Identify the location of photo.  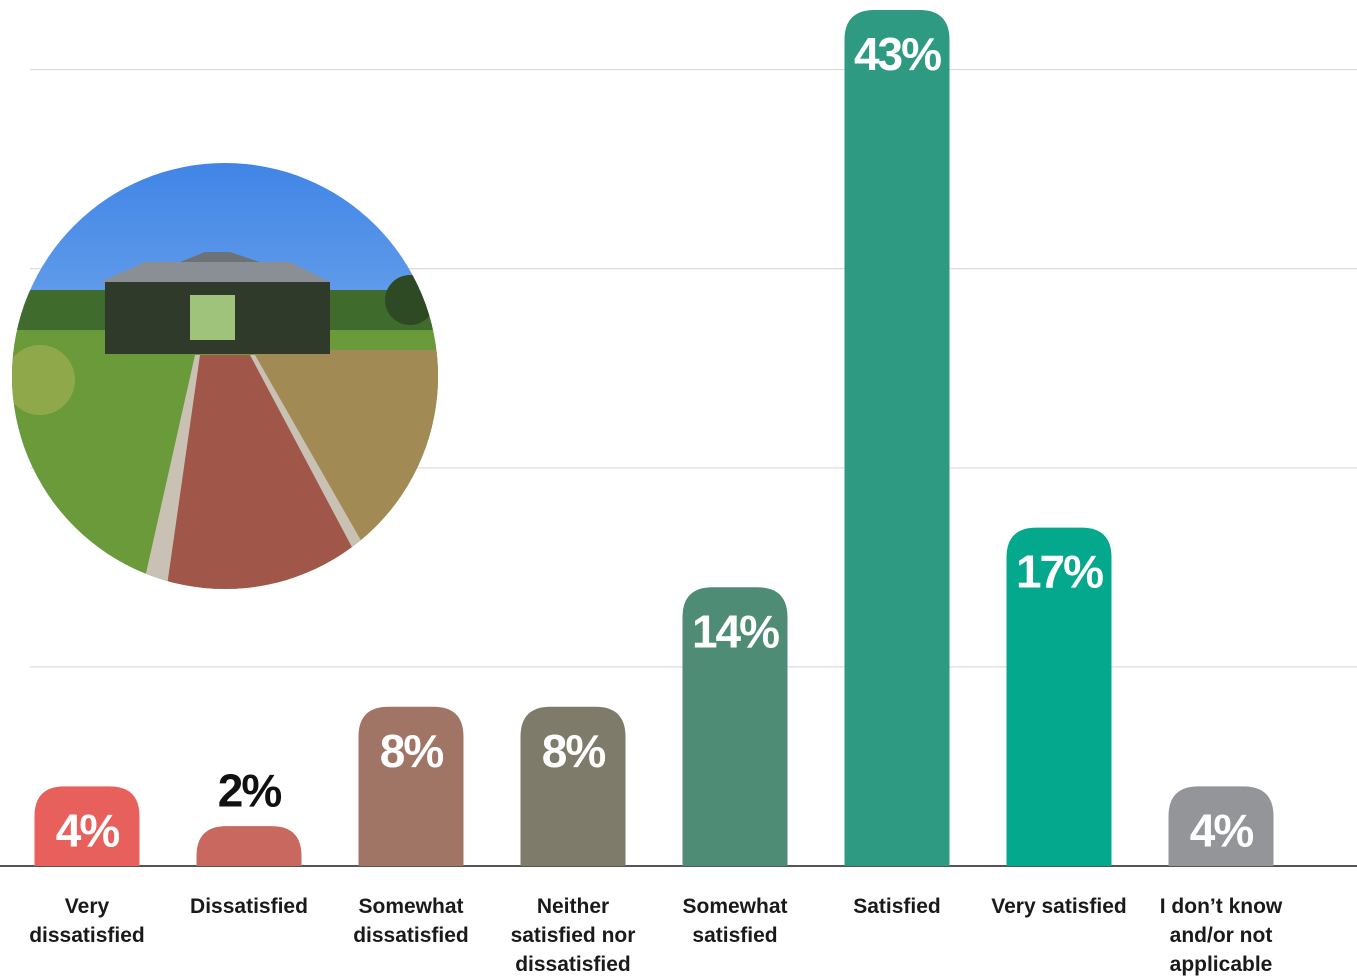
(225, 376).